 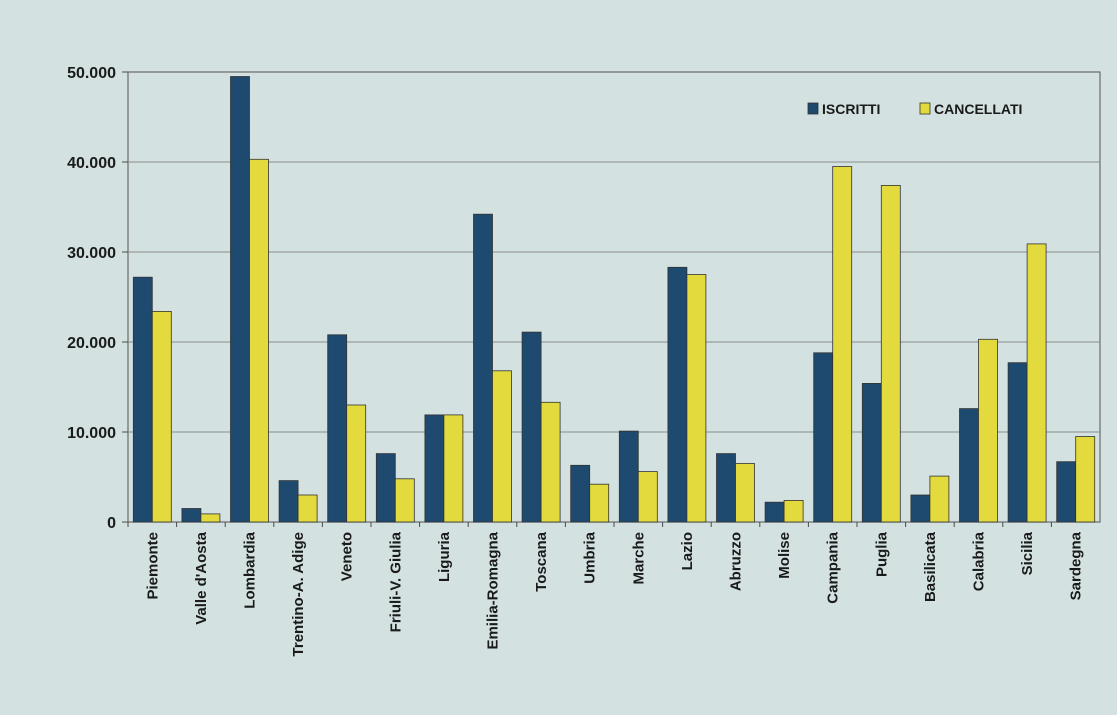 What do you see at coordinates (1027, 553) in the screenshot?
I see `x-category-label: Sicilia` at bounding box center [1027, 553].